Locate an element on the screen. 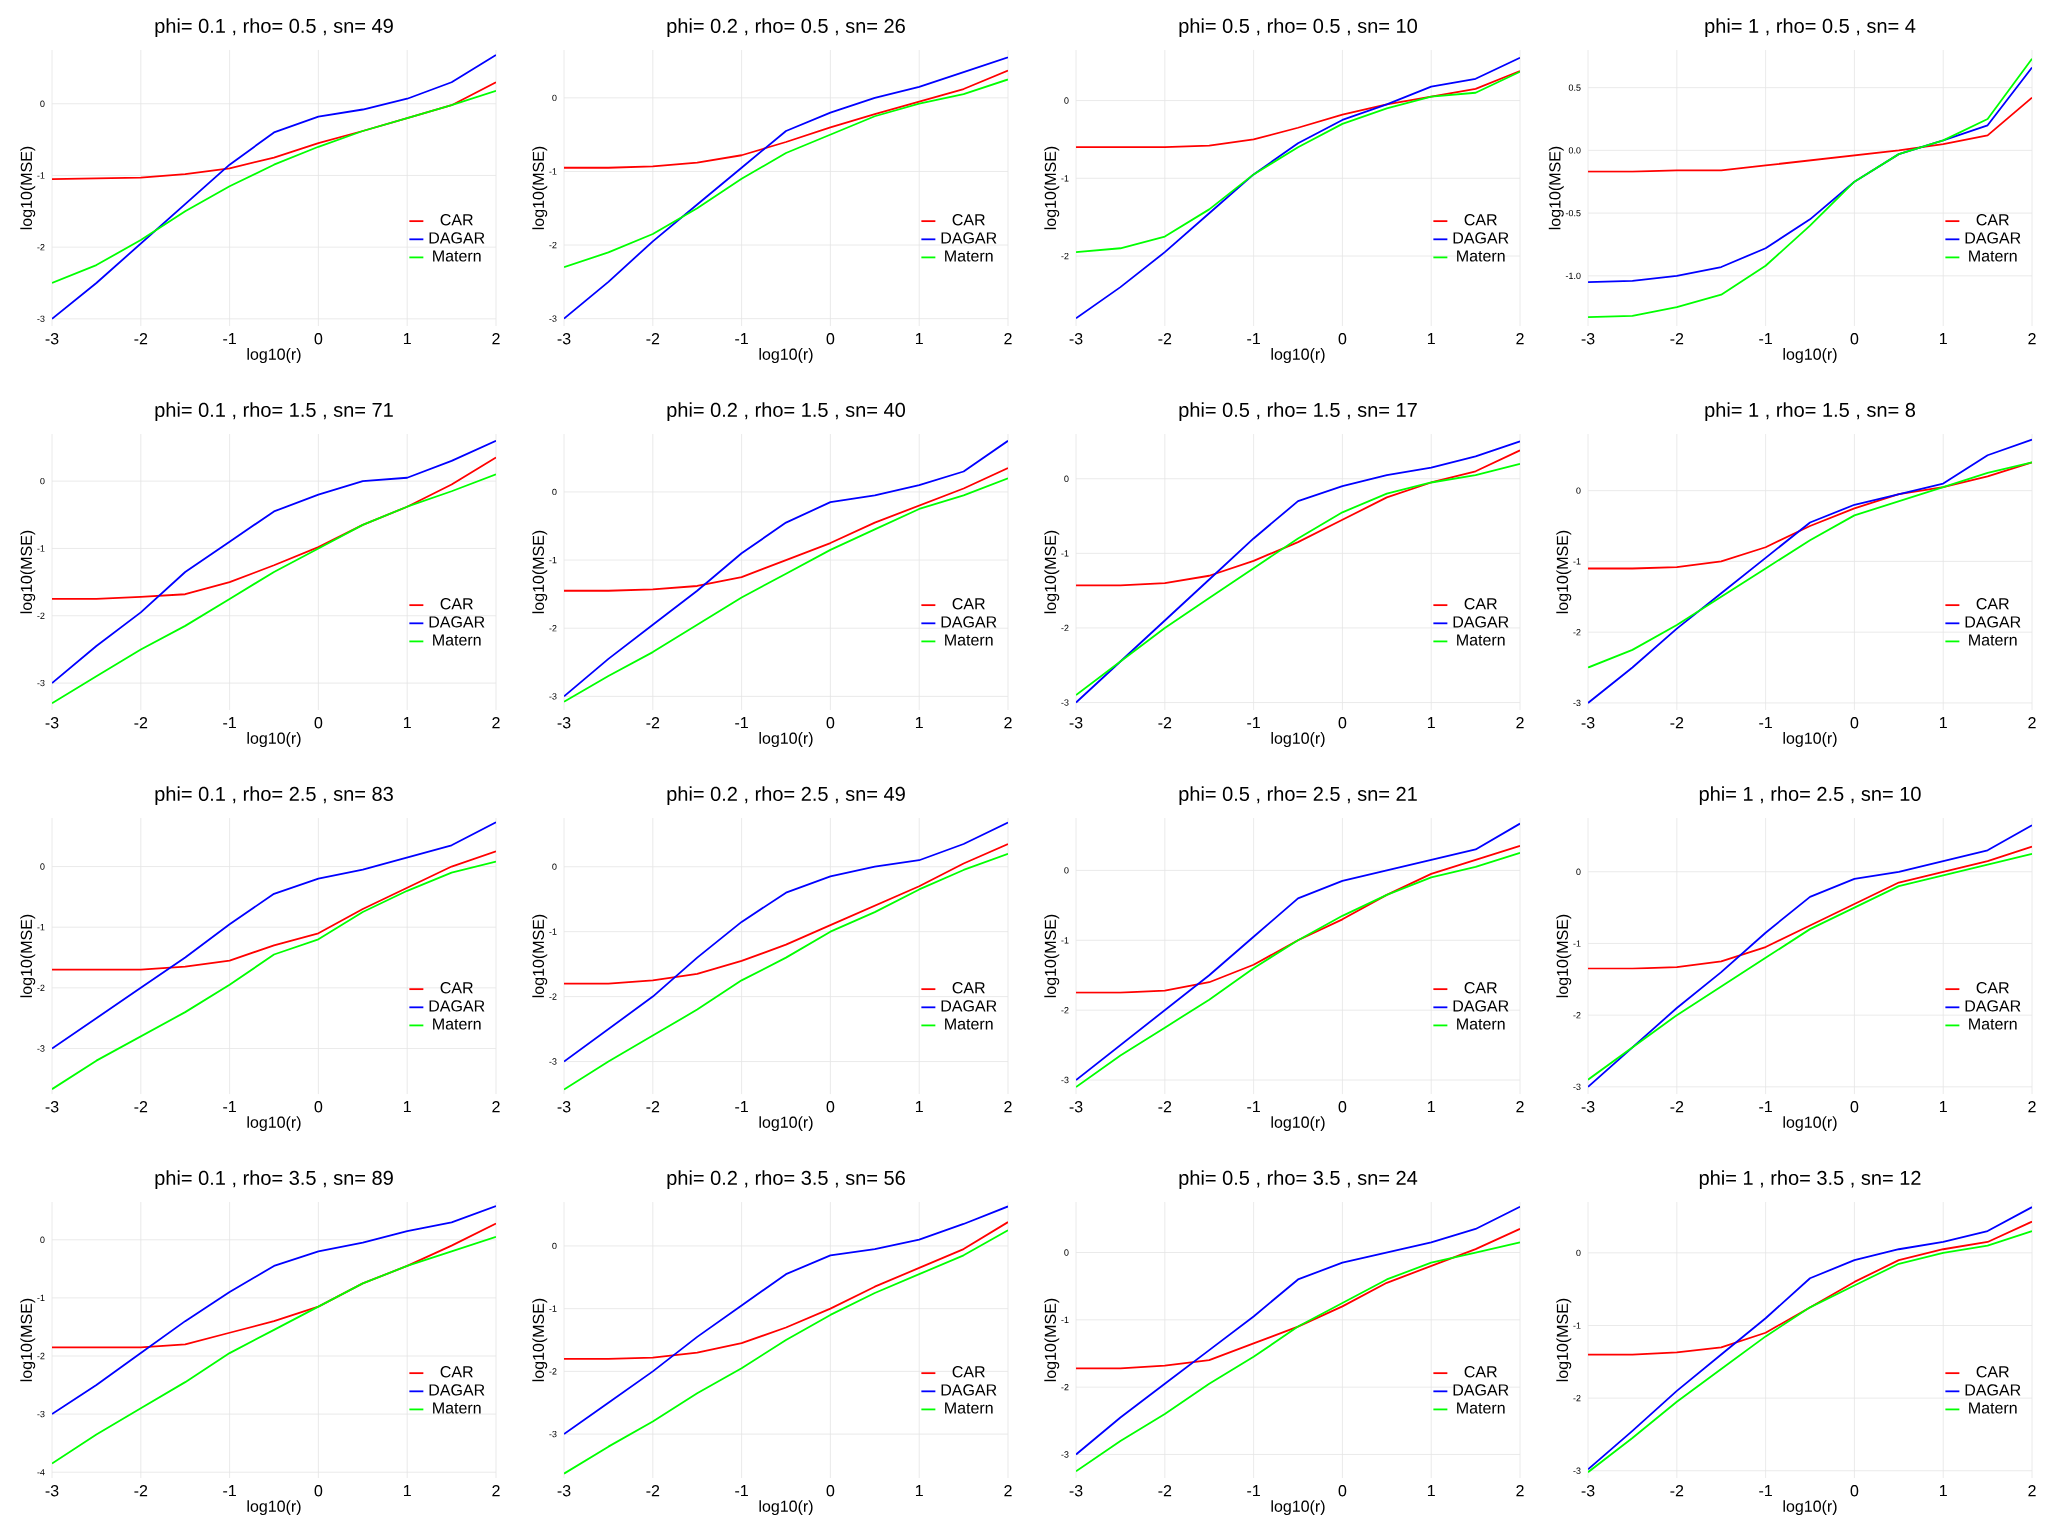 This screenshot has height=1536, width=2048. y-tick-label: -4 is located at coordinates (41, 1472).